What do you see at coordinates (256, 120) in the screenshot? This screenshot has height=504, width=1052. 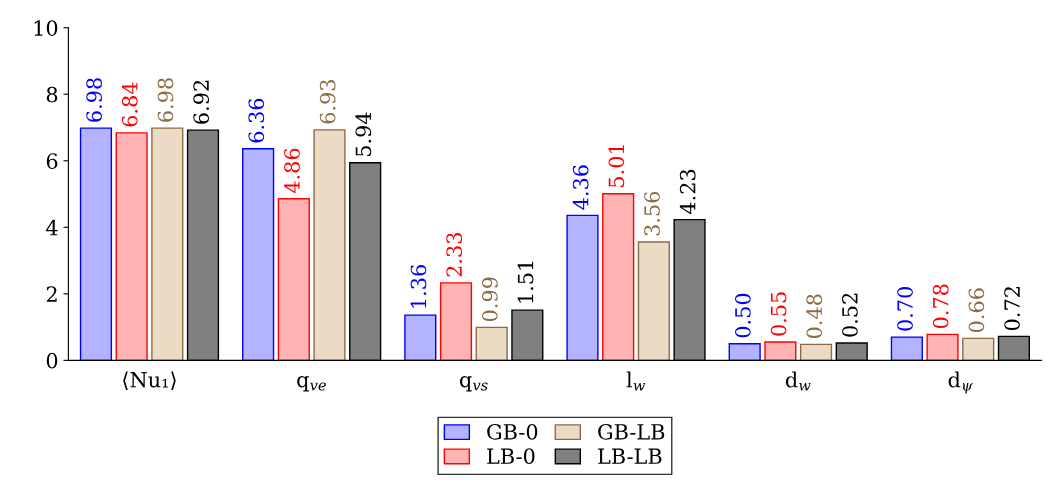 I see `data-label: 6.36` at bounding box center [256, 120].